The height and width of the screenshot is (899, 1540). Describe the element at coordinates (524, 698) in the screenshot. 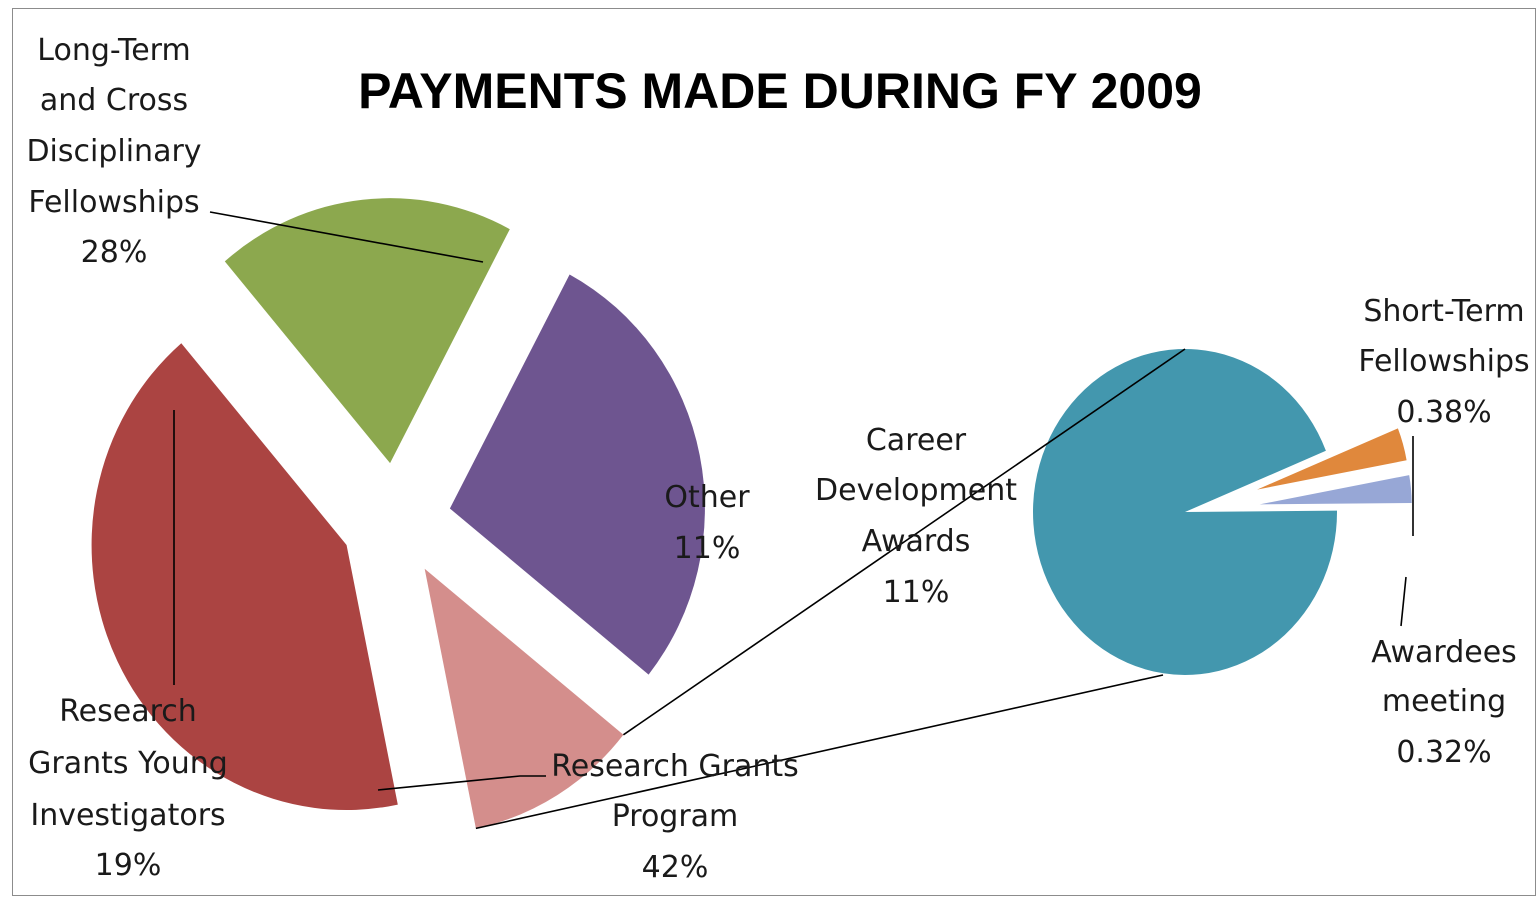

I see `main-slice-other` at that location.